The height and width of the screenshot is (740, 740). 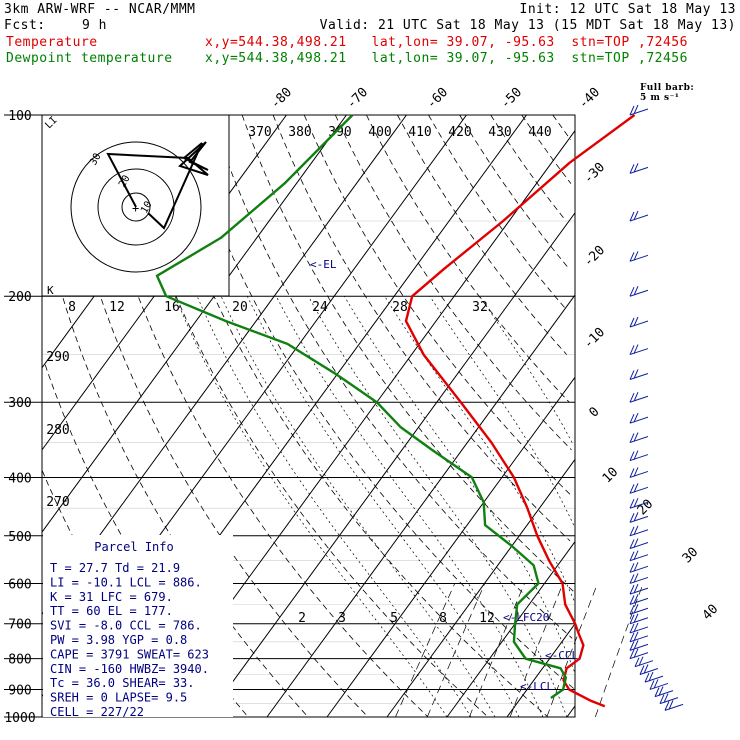 What do you see at coordinates (594, 338) in the screenshot?
I see `isotherm-label: -10` at bounding box center [594, 338].